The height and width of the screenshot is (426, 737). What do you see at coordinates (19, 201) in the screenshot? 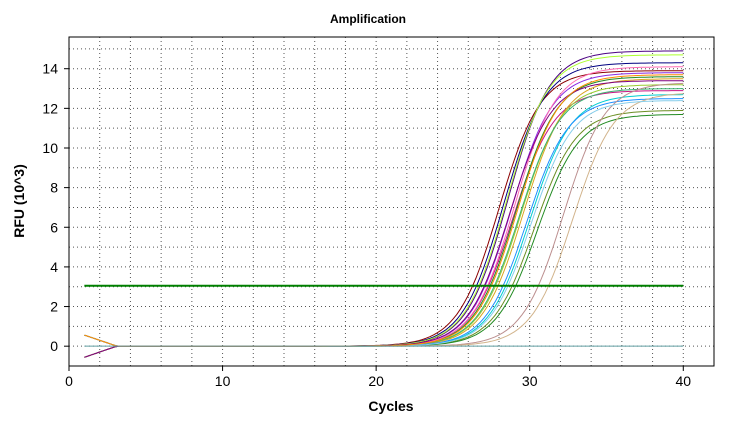
I see `y-axis-title: RFU (10^3)` at bounding box center [19, 201].